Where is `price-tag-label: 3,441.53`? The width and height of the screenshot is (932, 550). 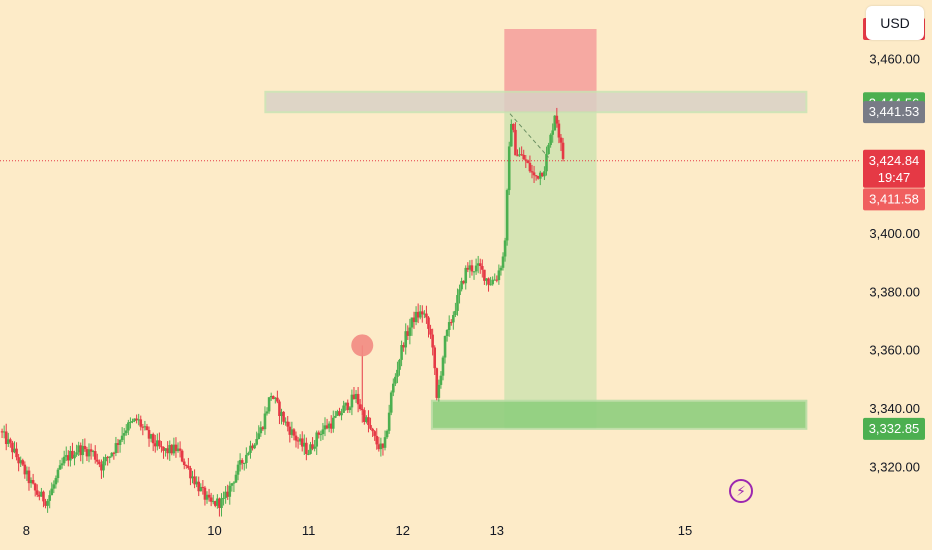
price-tag-label: 3,441.53 is located at coordinates (894, 111).